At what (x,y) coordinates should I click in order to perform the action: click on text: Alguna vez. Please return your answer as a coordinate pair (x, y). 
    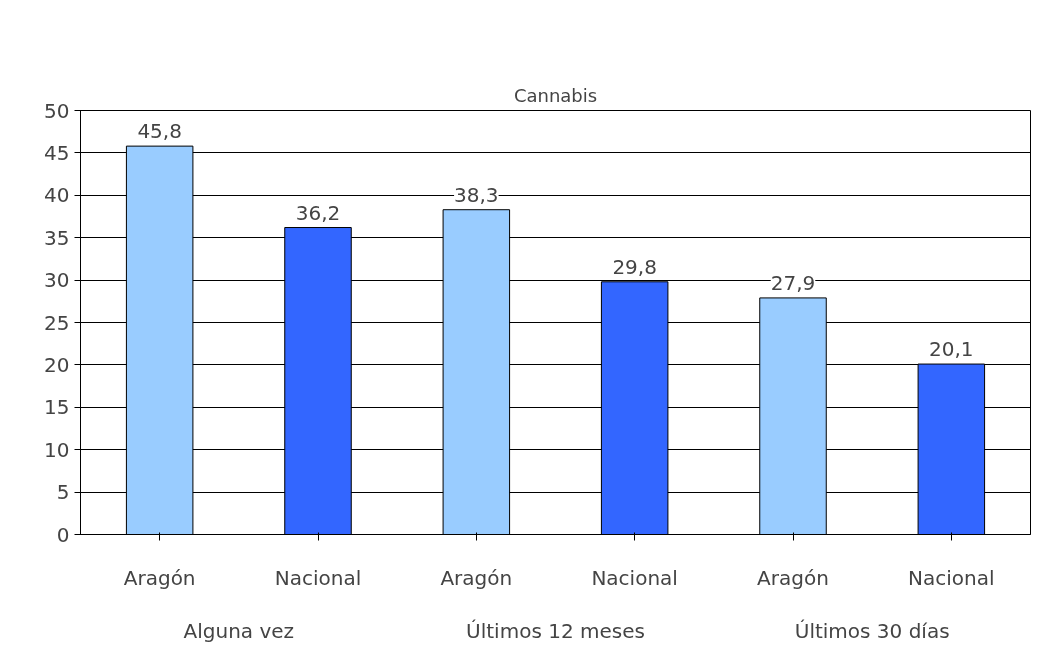
    Looking at the image, I should click on (239, 630).